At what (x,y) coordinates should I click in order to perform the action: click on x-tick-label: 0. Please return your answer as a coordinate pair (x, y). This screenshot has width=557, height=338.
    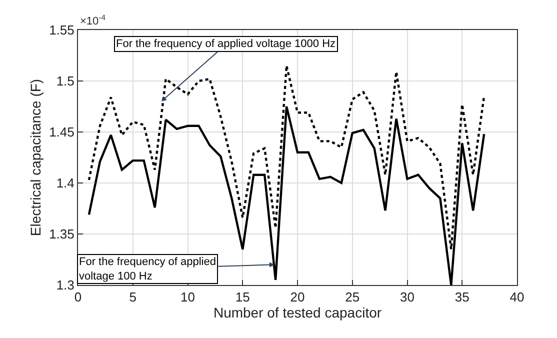
    Looking at the image, I should click on (78, 297).